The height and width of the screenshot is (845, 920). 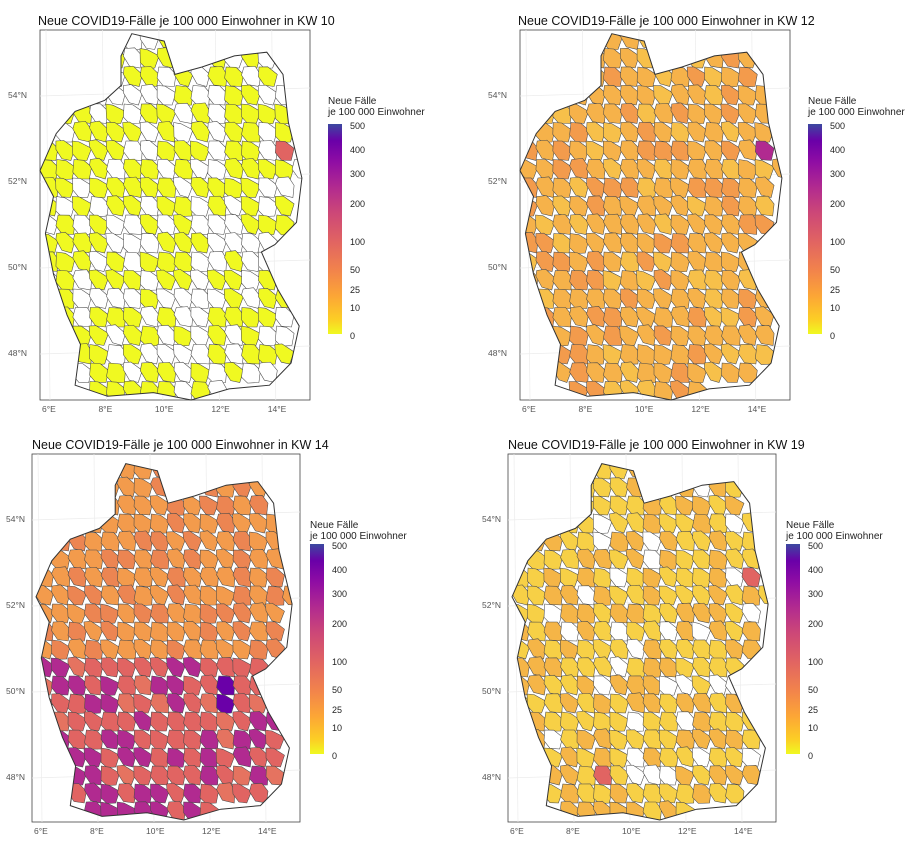 What do you see at coordinates (813, 728) in the screenshot?
I see `legend-tick-label: 10` at bounding box center [813, 728].